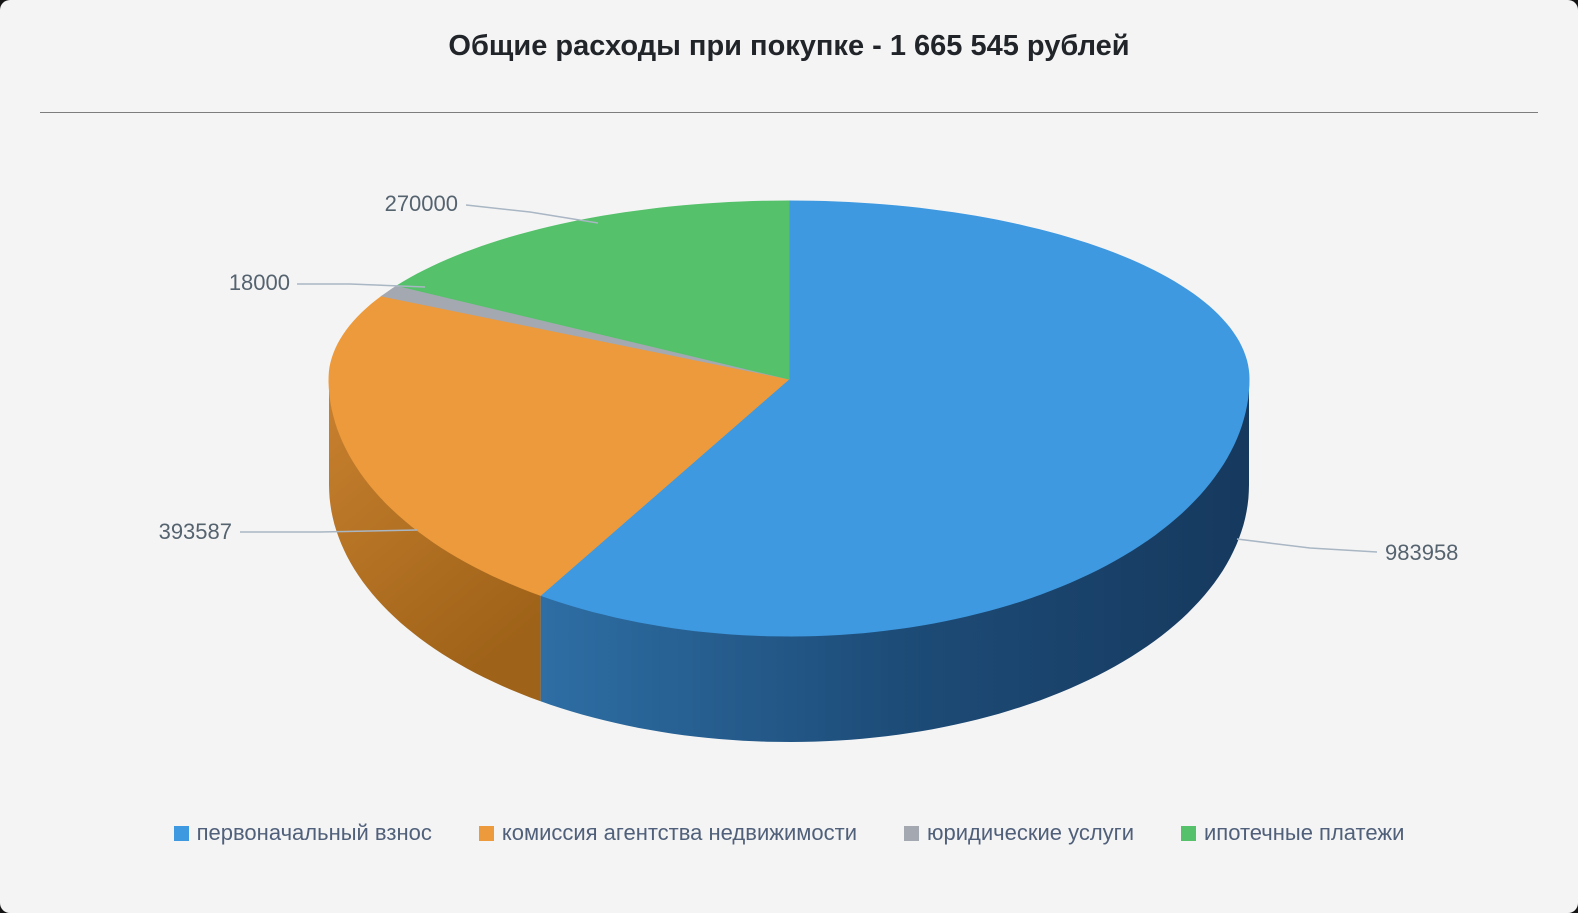 The width and height of the screenshot is (1578, 913). Describe the element at coordinates (259, 282) in the screenshot. I see `slice-value-label: 18000` at that location.